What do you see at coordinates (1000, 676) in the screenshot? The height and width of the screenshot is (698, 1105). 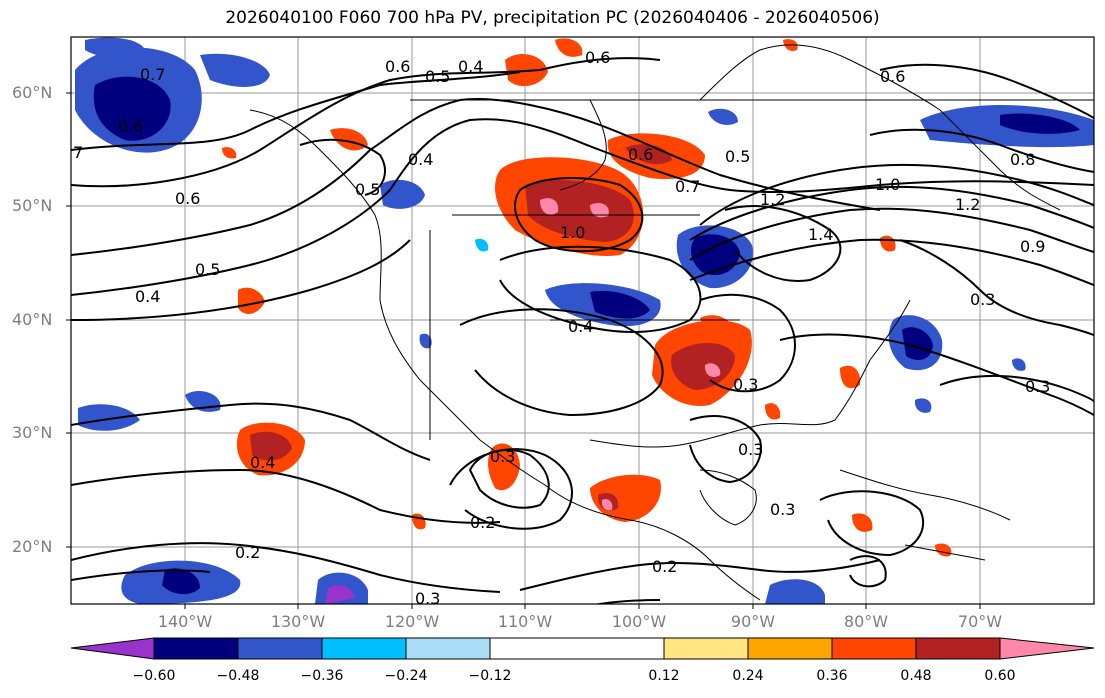 I see `colorbar-tick-label: 0.60` at bounding box center [1000, 676].